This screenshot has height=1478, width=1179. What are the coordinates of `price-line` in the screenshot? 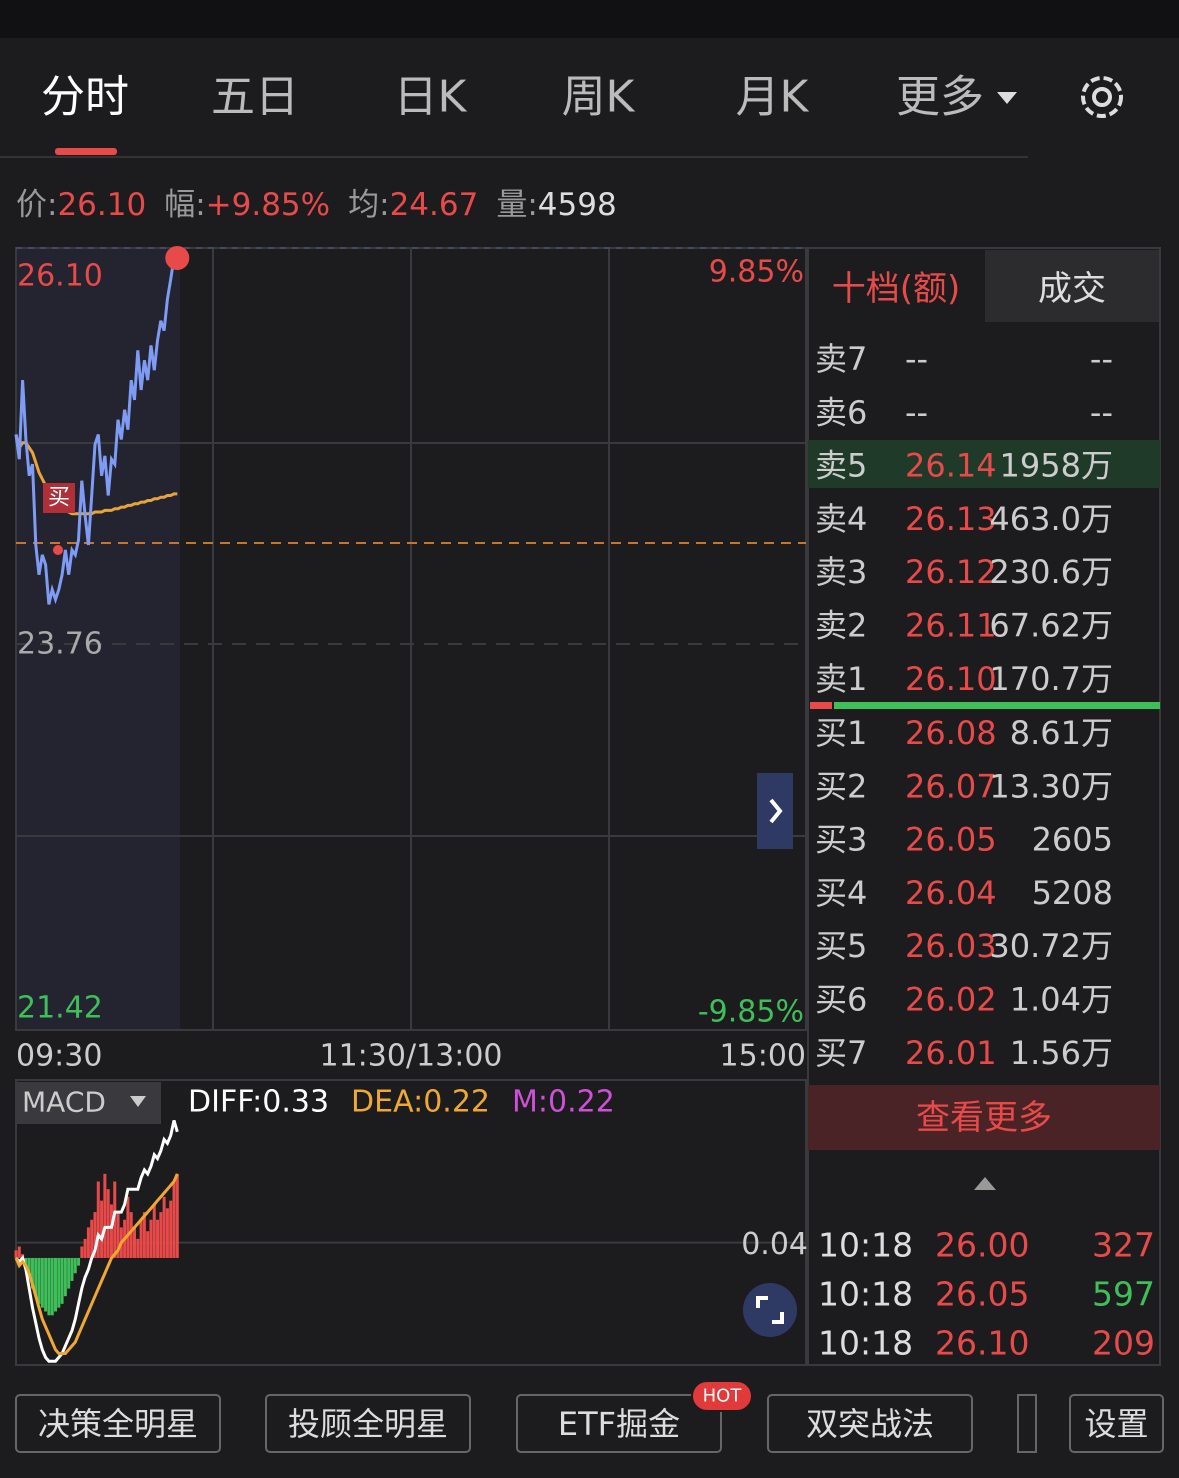 It's located at (96, 430).